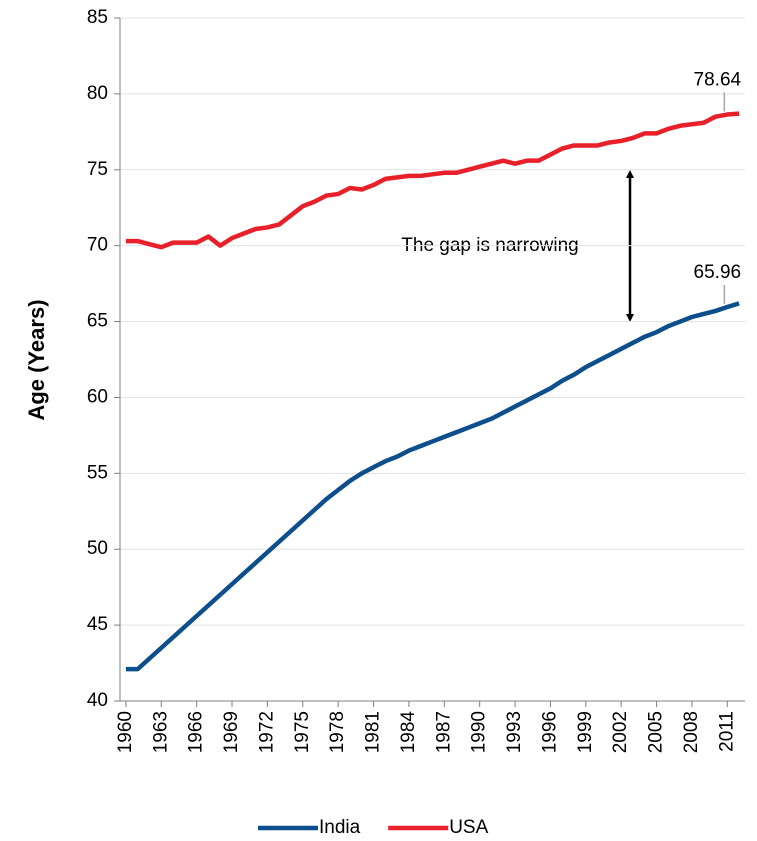 The height and width of the screenshot is (841, 757). What do you see at coordinates (691, 732) in the screenshot?
I see `x-tick-label: 2008` at bounding box center [691, 732].